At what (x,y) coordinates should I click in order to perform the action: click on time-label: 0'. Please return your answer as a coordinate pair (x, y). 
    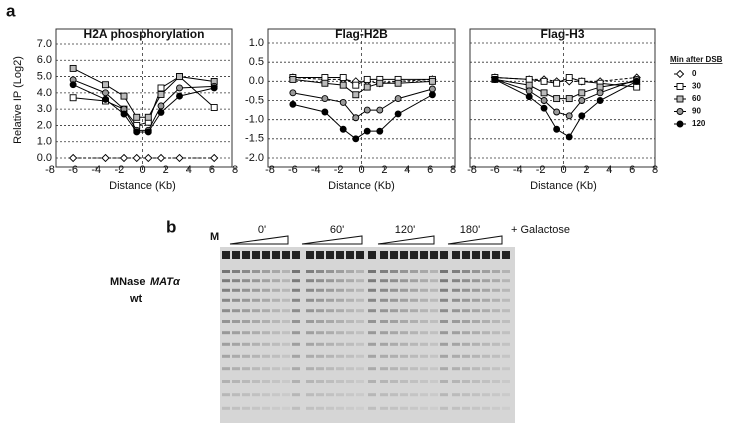
    Looking at the image, I should click on (262, 230).